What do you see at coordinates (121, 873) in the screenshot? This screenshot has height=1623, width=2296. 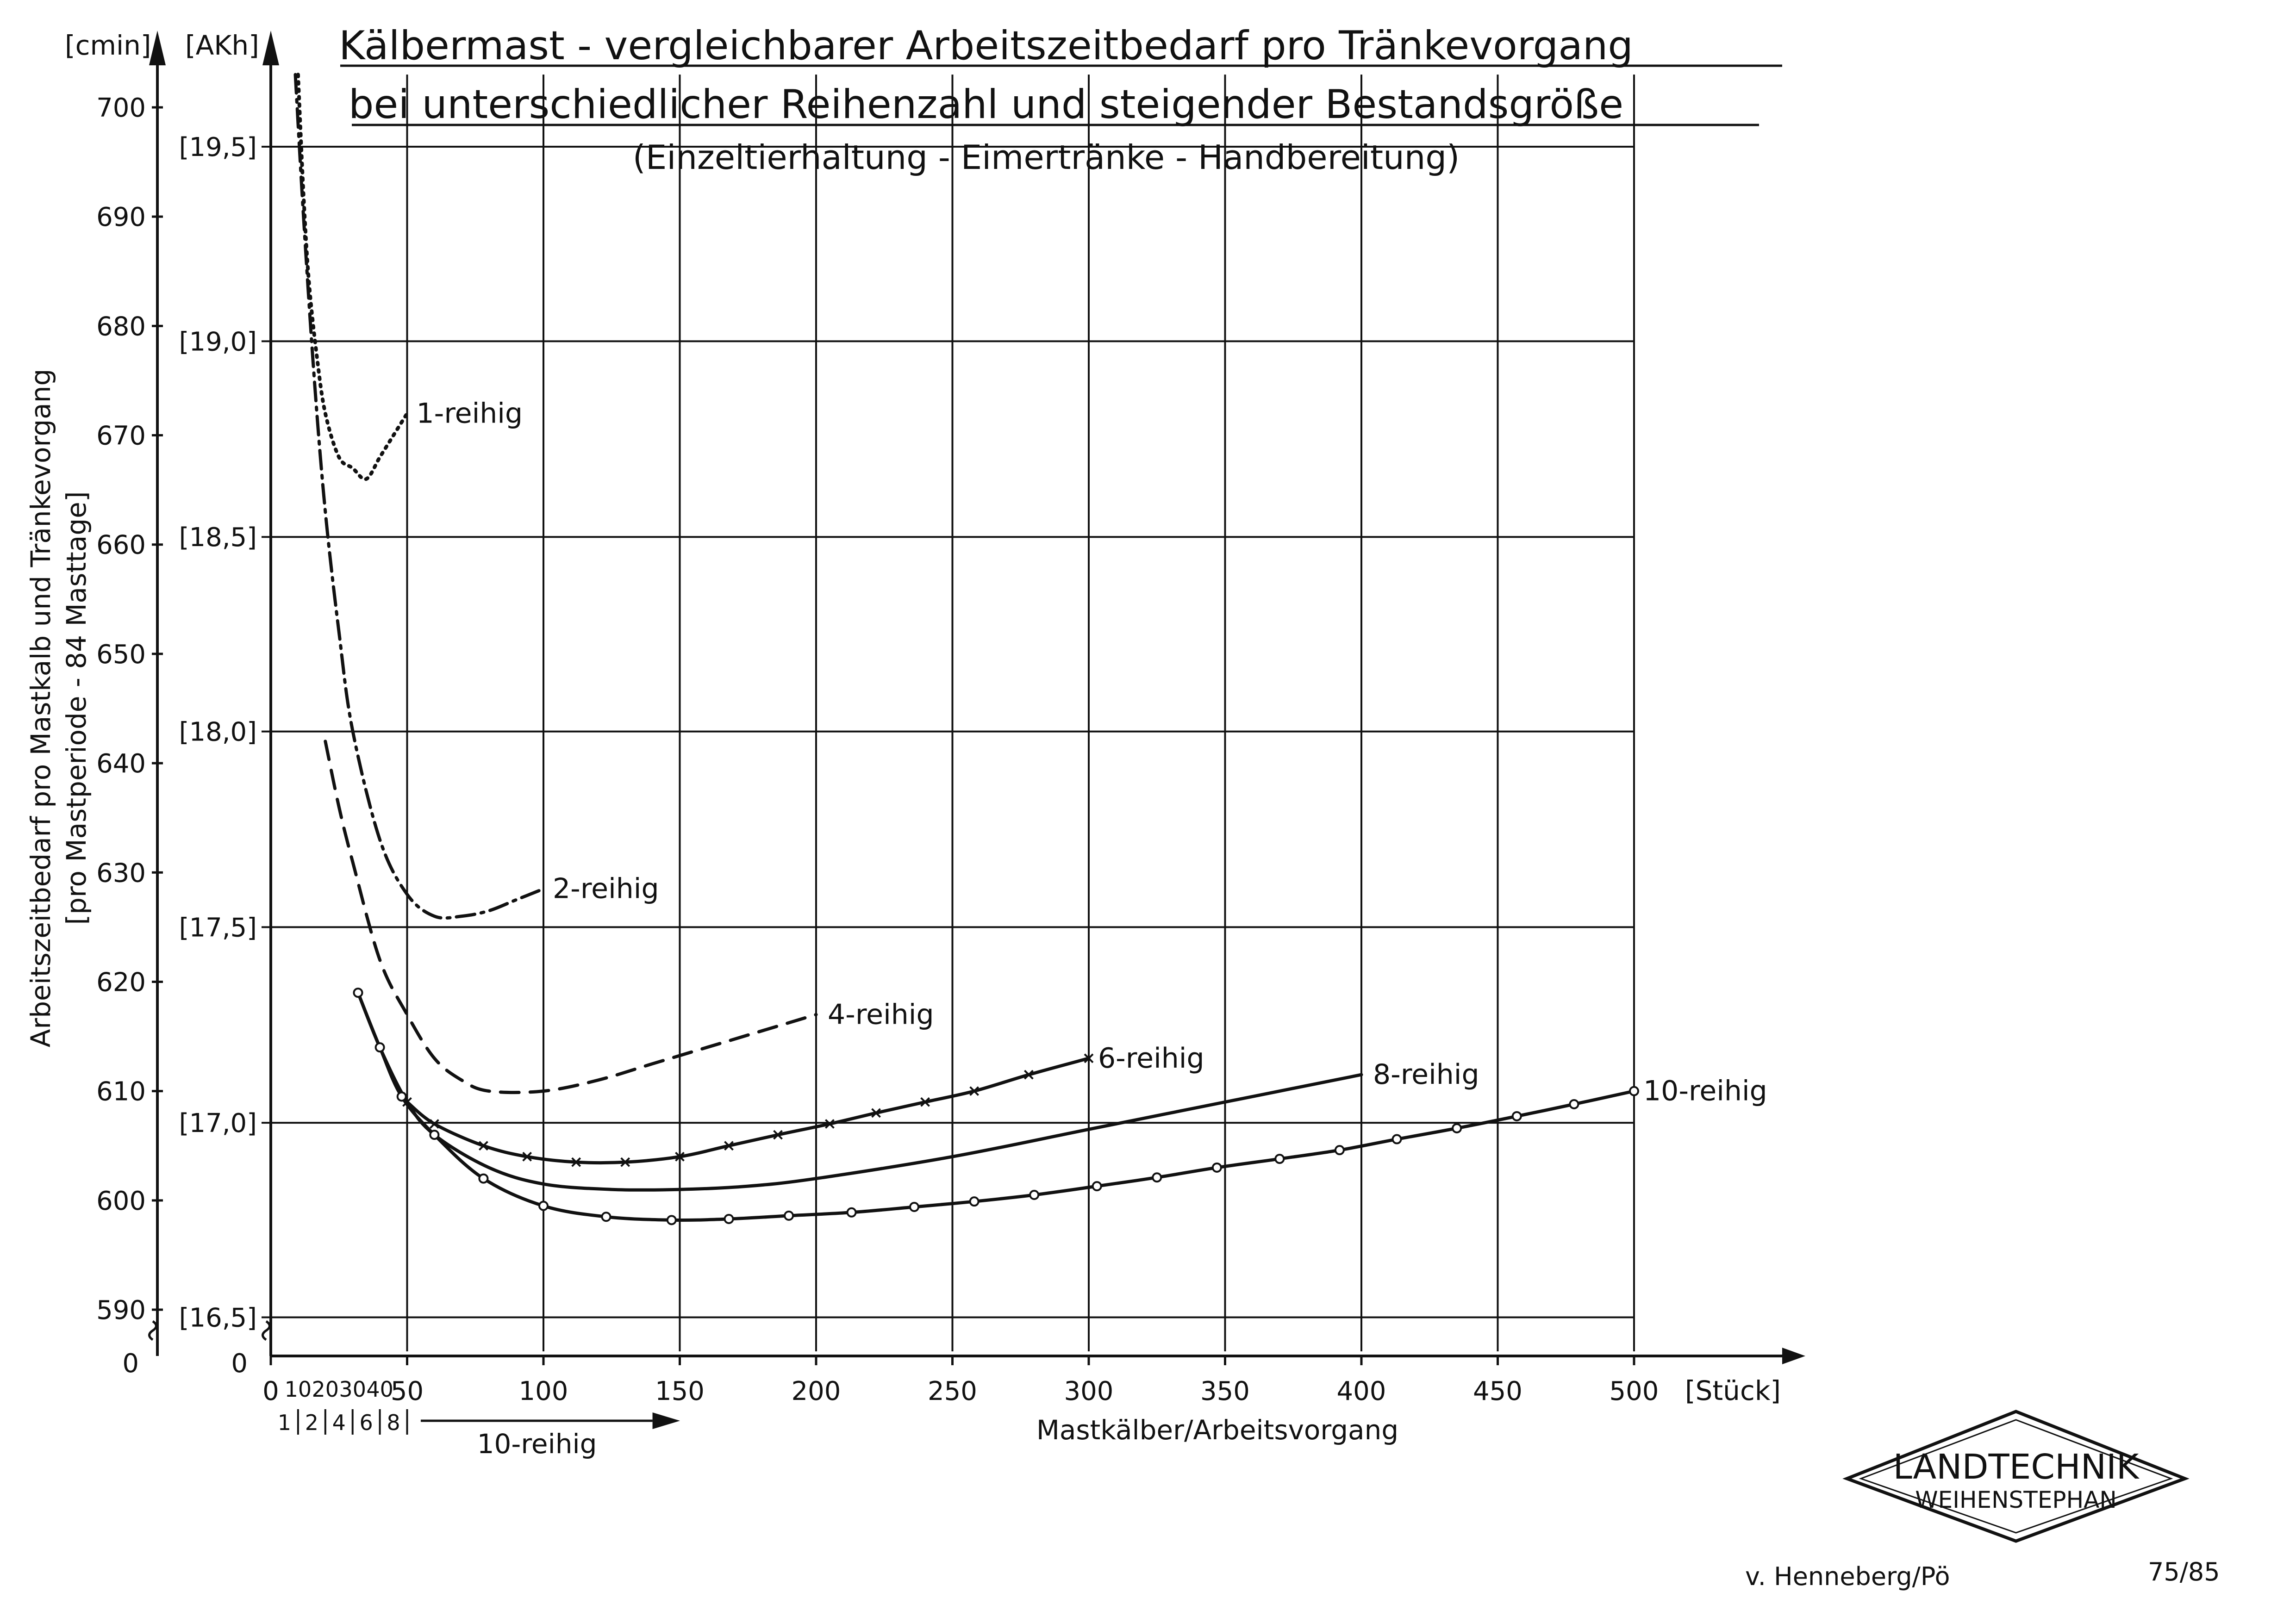 I see `y-tick-label-cmin: 630` at bounding box center [121, 873].